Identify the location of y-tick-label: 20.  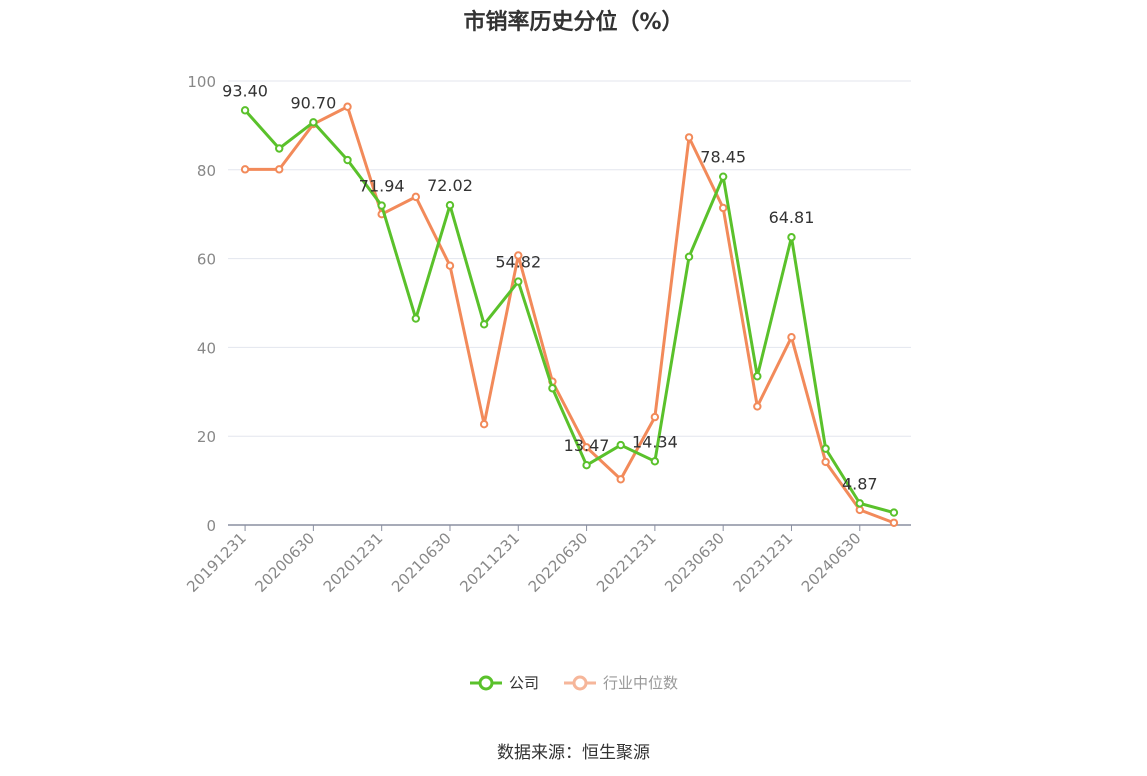
(206, 437).